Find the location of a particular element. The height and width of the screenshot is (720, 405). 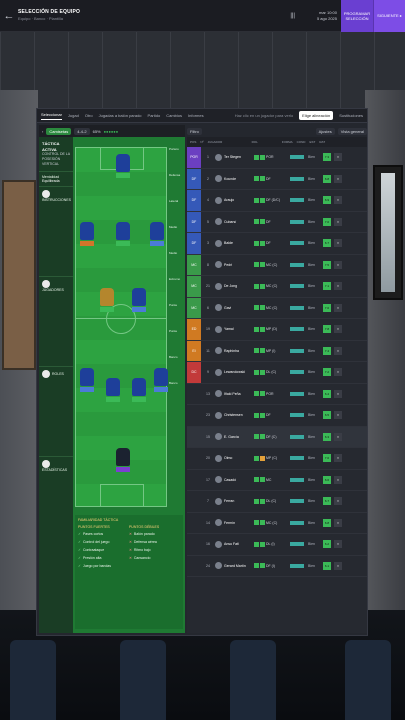

table-row: 15 E. García DF (C) Bien 6.3 ▾ is located at coordinates (277, 437).